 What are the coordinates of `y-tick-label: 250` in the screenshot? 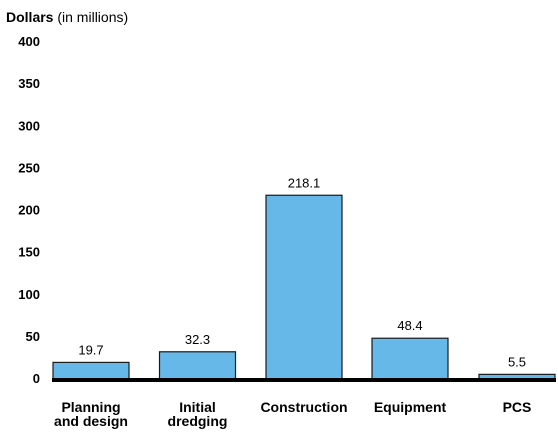 It's located at (29, 167).